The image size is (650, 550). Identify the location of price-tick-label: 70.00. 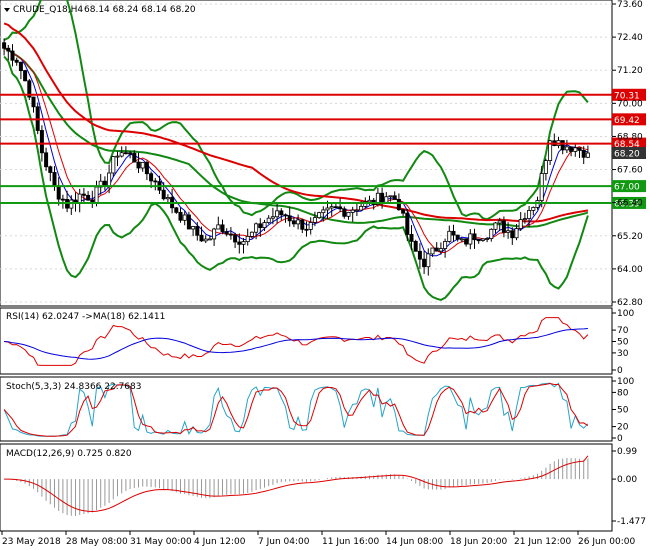
(630, 104).